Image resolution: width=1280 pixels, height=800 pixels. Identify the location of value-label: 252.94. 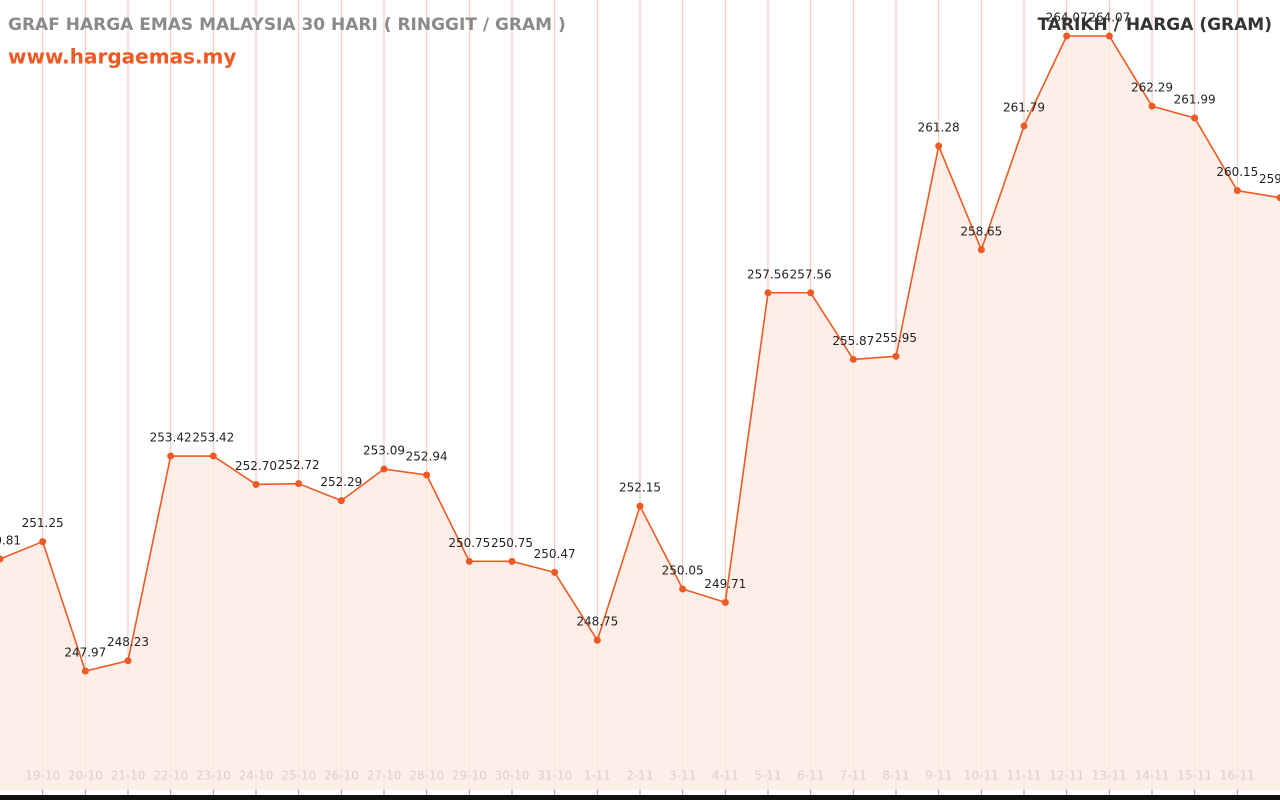
(427, 456).